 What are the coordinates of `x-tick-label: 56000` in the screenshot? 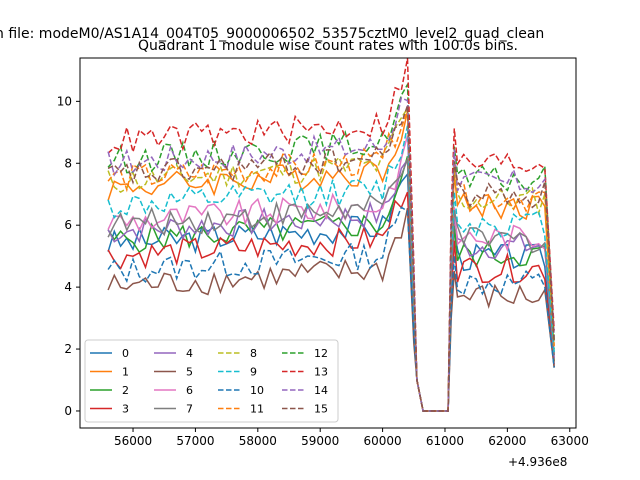 It's located at (133, 441).